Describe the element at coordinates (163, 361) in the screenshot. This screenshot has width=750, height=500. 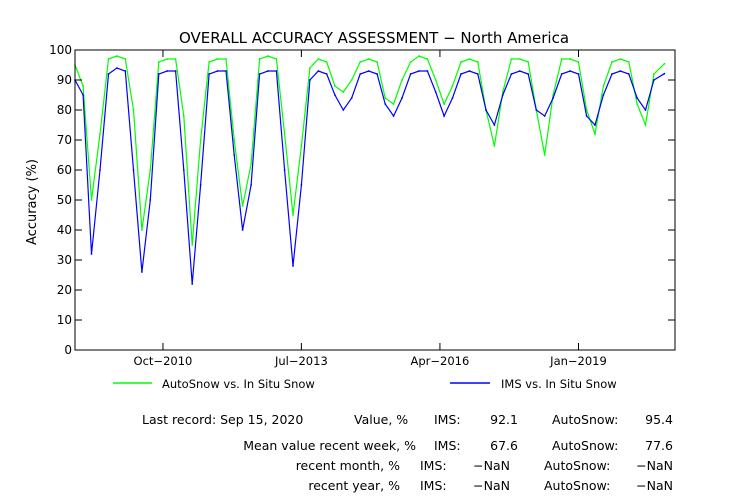
I see `x-tick-label: Oct−2010` at that location.